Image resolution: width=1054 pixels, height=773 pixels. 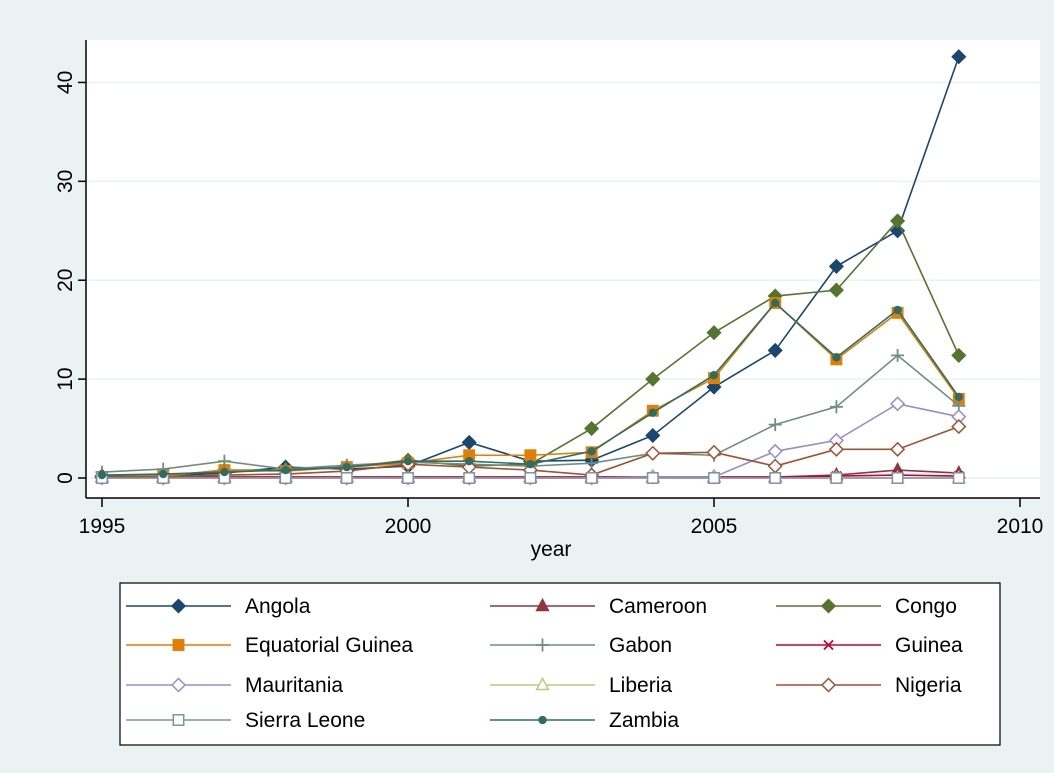 I want to click on legend-label-gabon: Gabon, so click(x=640, y=645).